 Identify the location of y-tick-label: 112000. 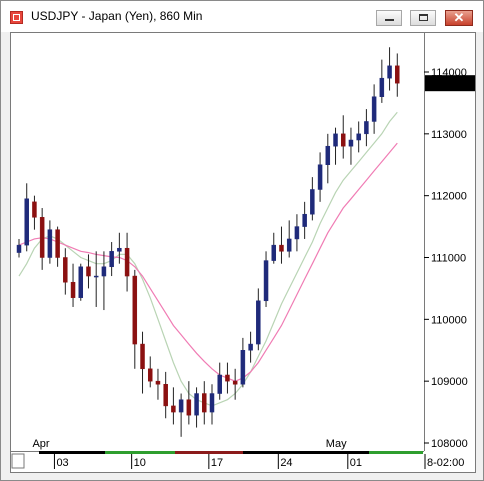
(449, 197).